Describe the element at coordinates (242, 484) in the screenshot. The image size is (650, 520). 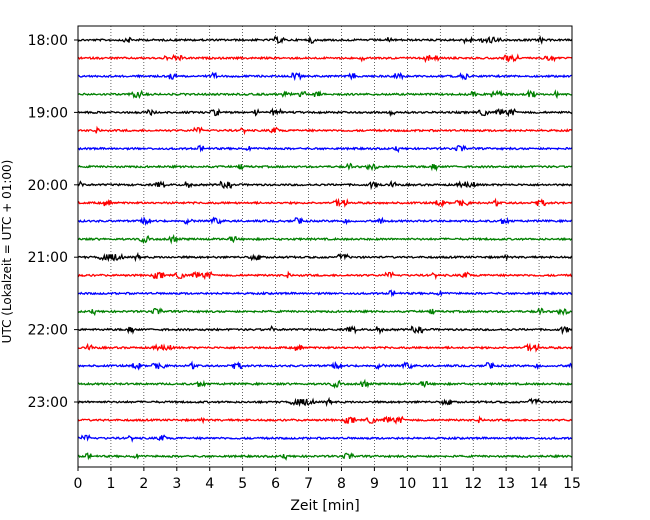
I see `x-tick-label: 5` at that location.